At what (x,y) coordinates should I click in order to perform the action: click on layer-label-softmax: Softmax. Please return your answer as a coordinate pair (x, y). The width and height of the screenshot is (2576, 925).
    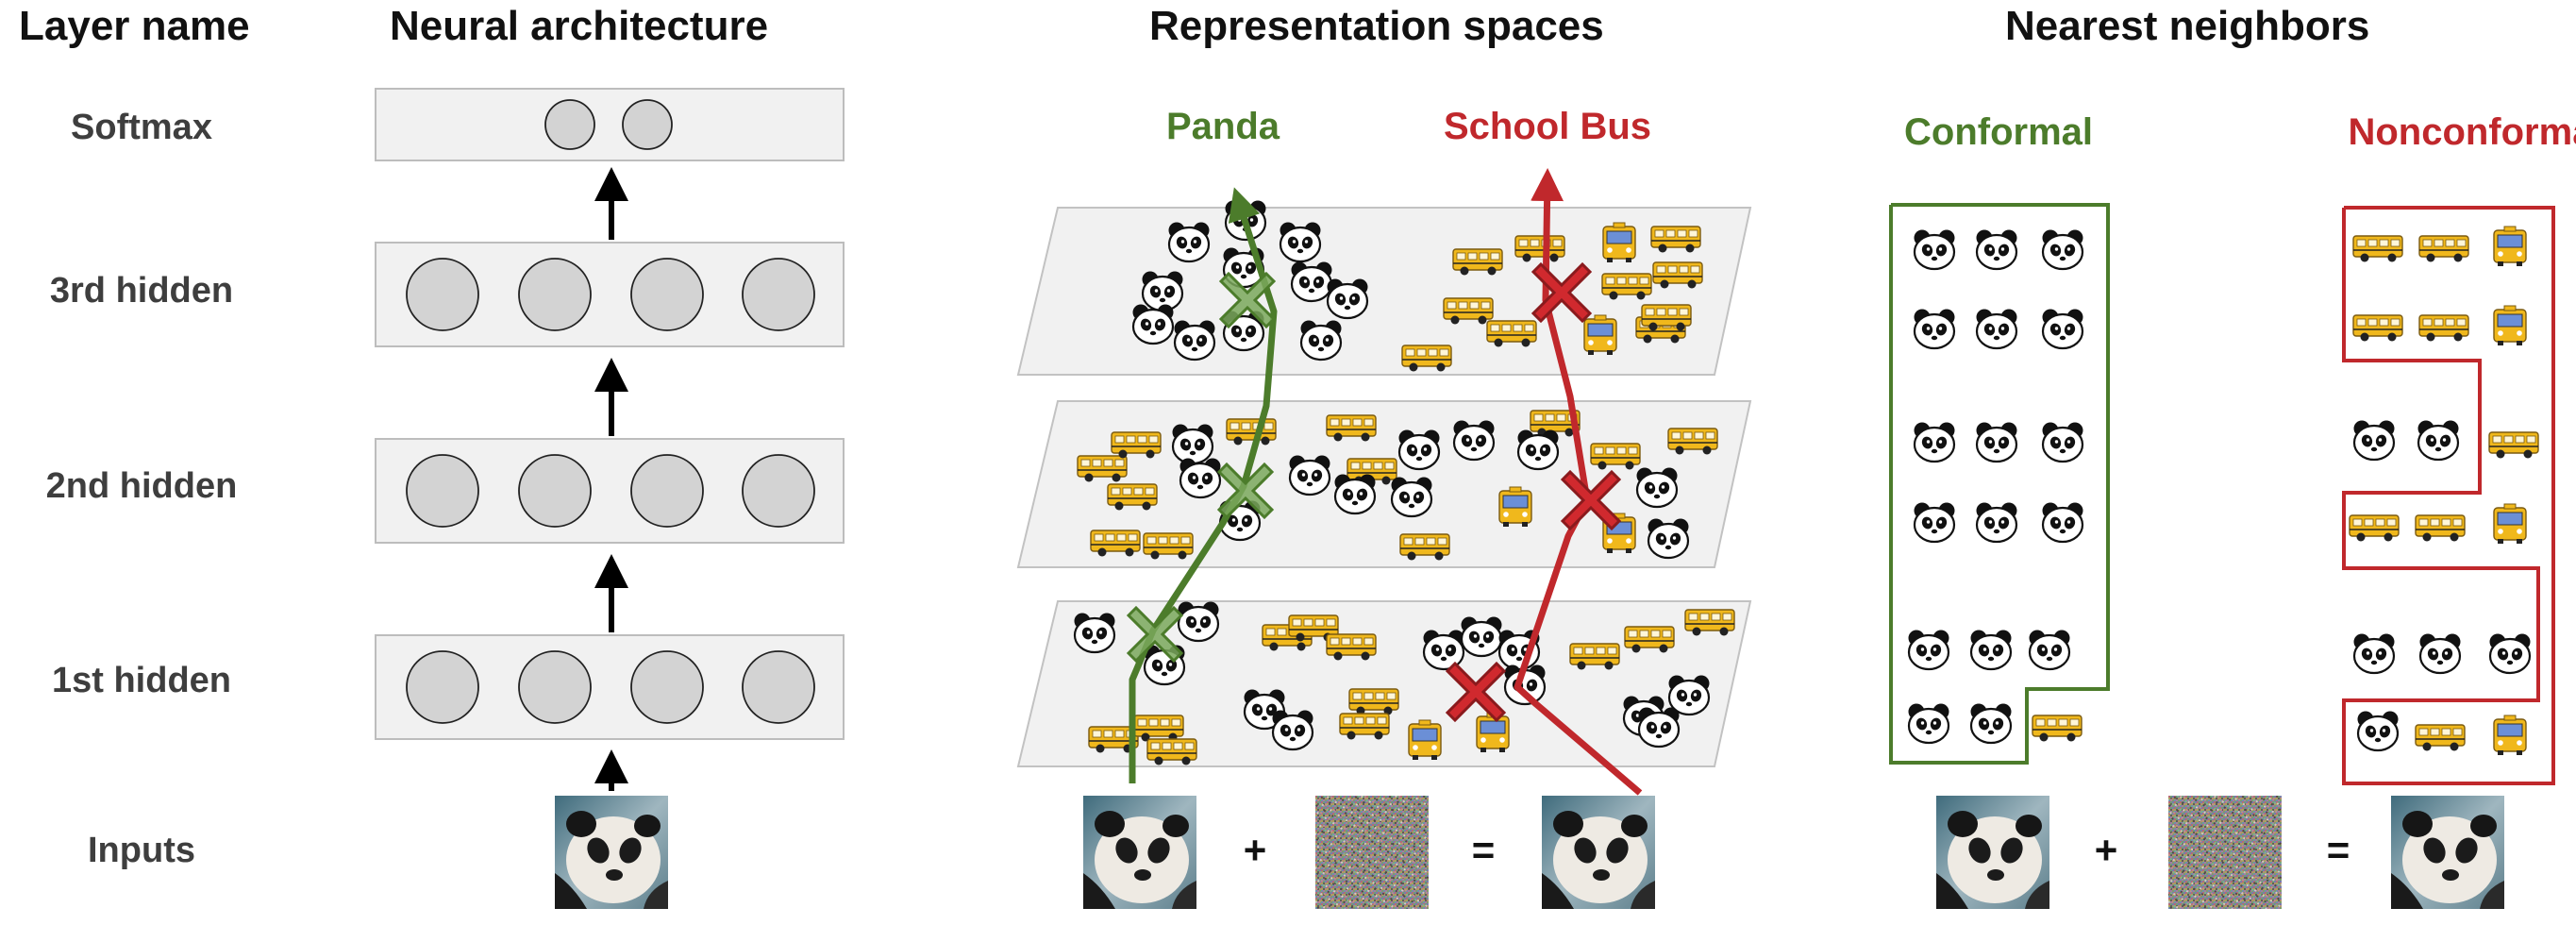
    Looking at the image, I should click on (141, 128).